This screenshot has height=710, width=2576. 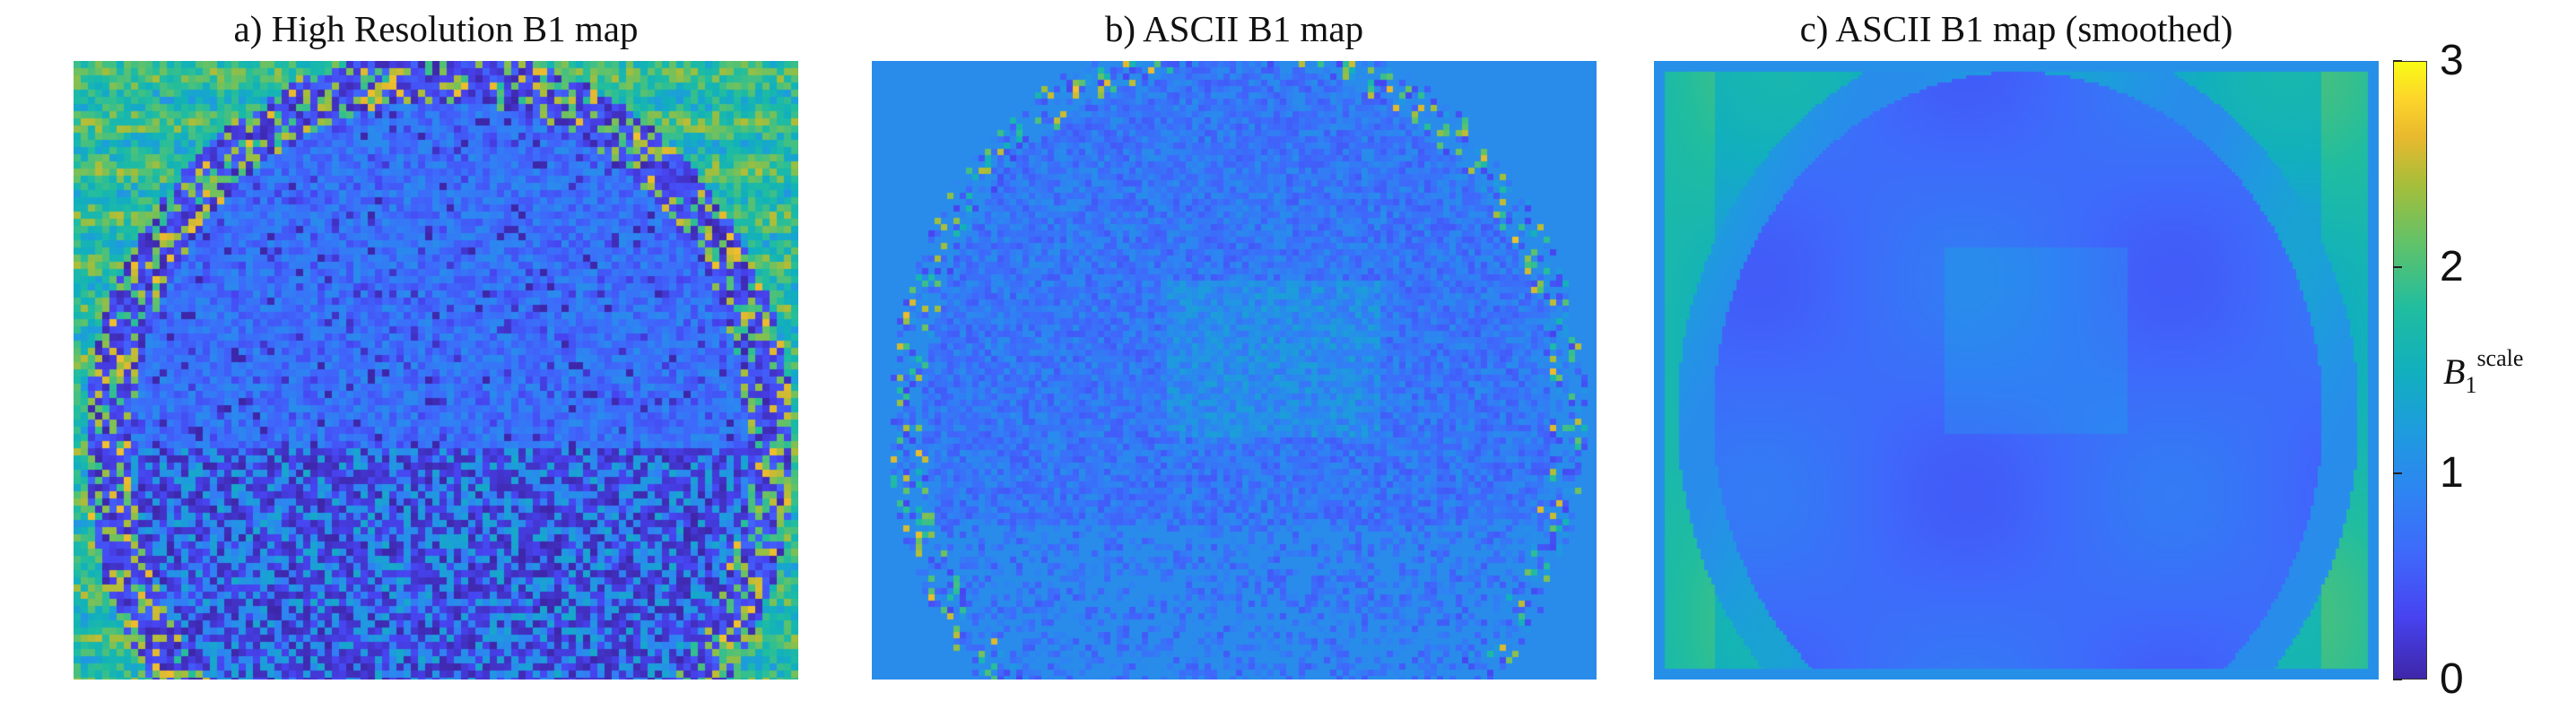 I want to click on colorbar-tick-label: 2, so click(x=2452, y=266).